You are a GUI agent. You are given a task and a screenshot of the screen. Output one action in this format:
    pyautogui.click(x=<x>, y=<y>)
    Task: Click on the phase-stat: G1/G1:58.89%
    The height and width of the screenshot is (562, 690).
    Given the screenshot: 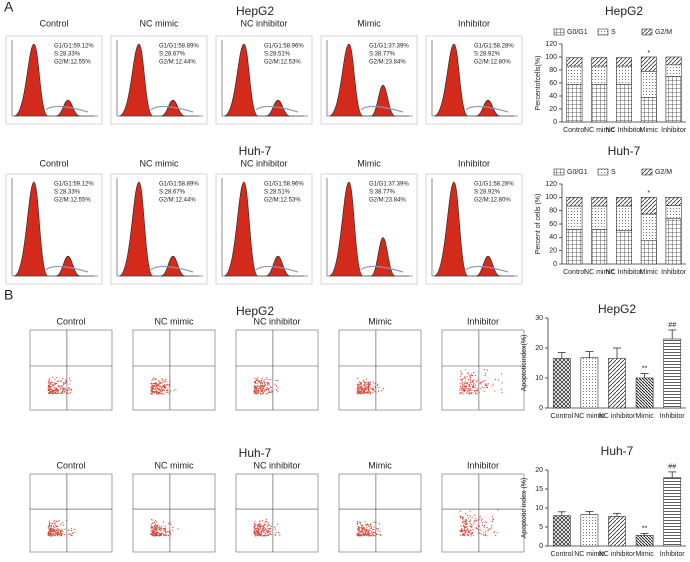 What is the action you would take?
    pyautogui.click(x=179, y=47)
    